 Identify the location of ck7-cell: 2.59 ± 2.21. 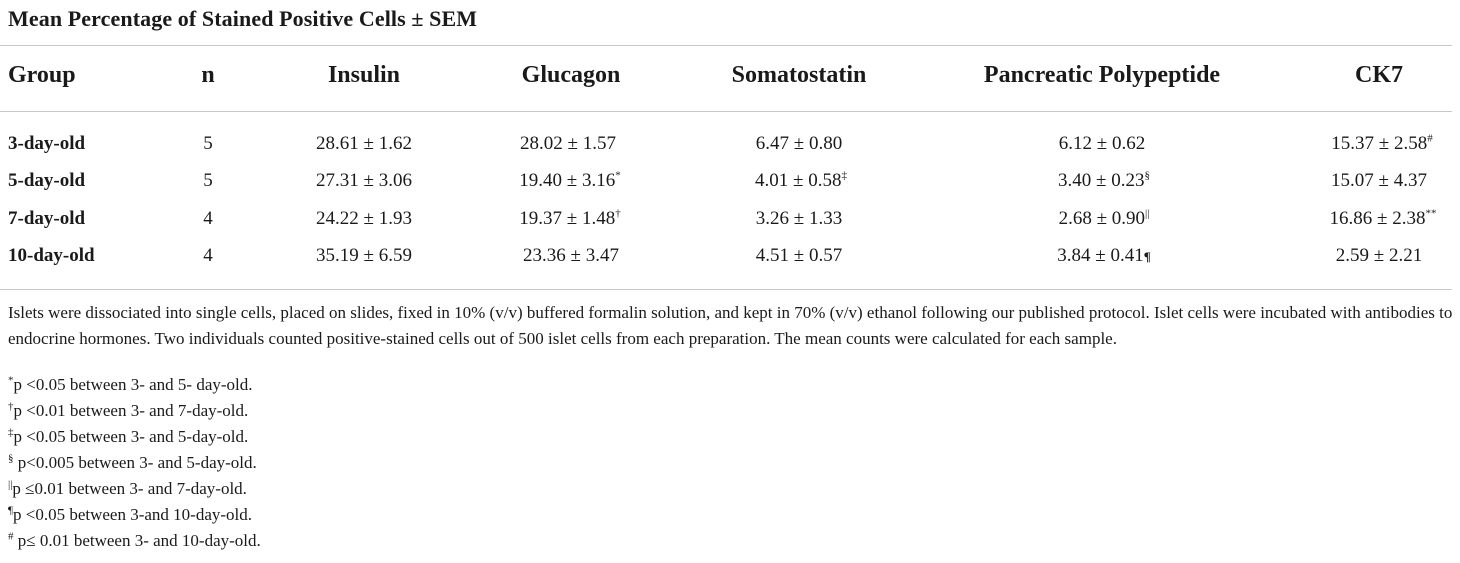
(1379, 255).